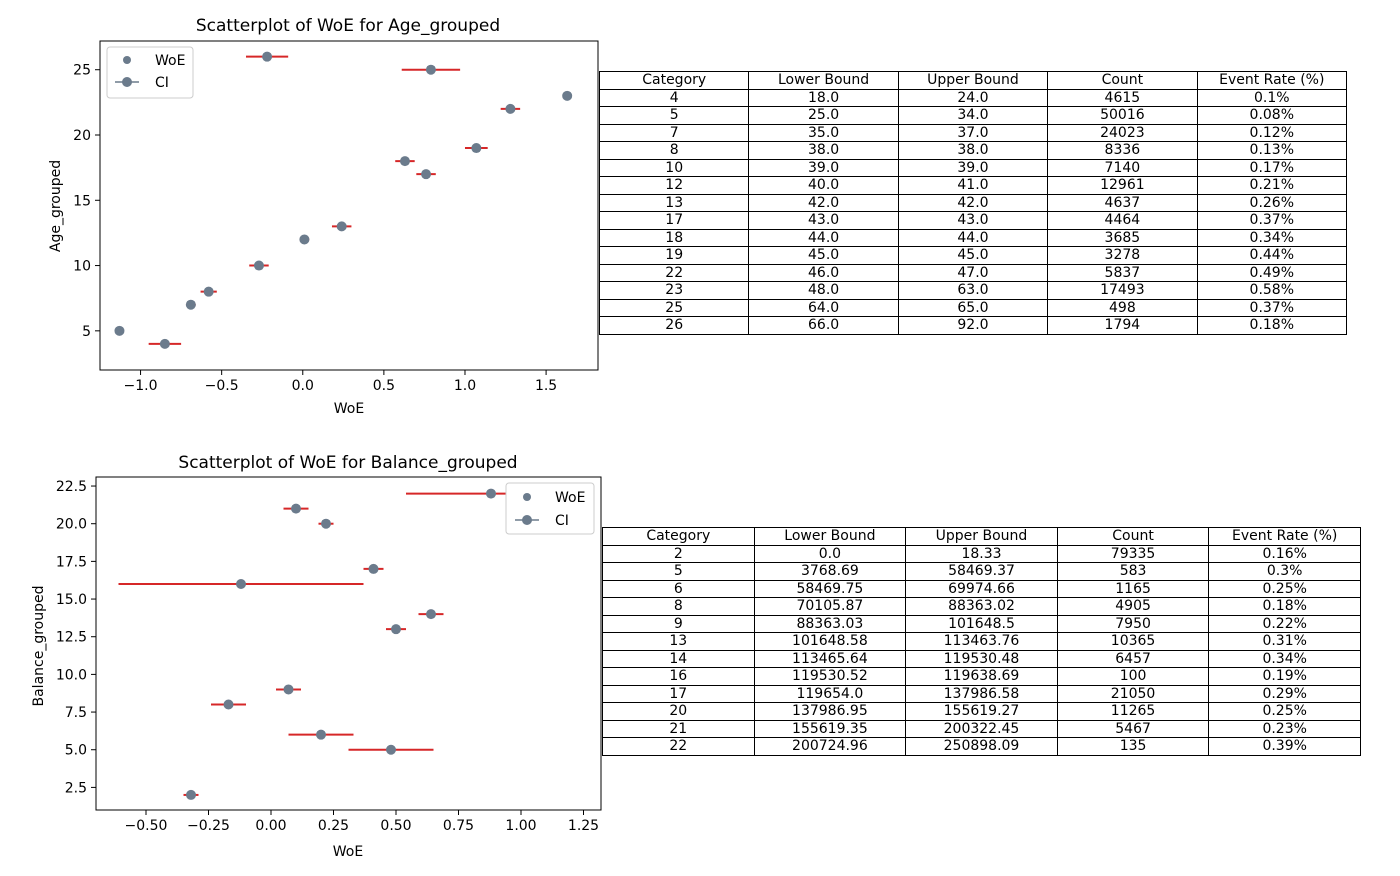 This screenshot has width=1400, height=876. I want to click on table-cell: 43.0, so click(823, 220).